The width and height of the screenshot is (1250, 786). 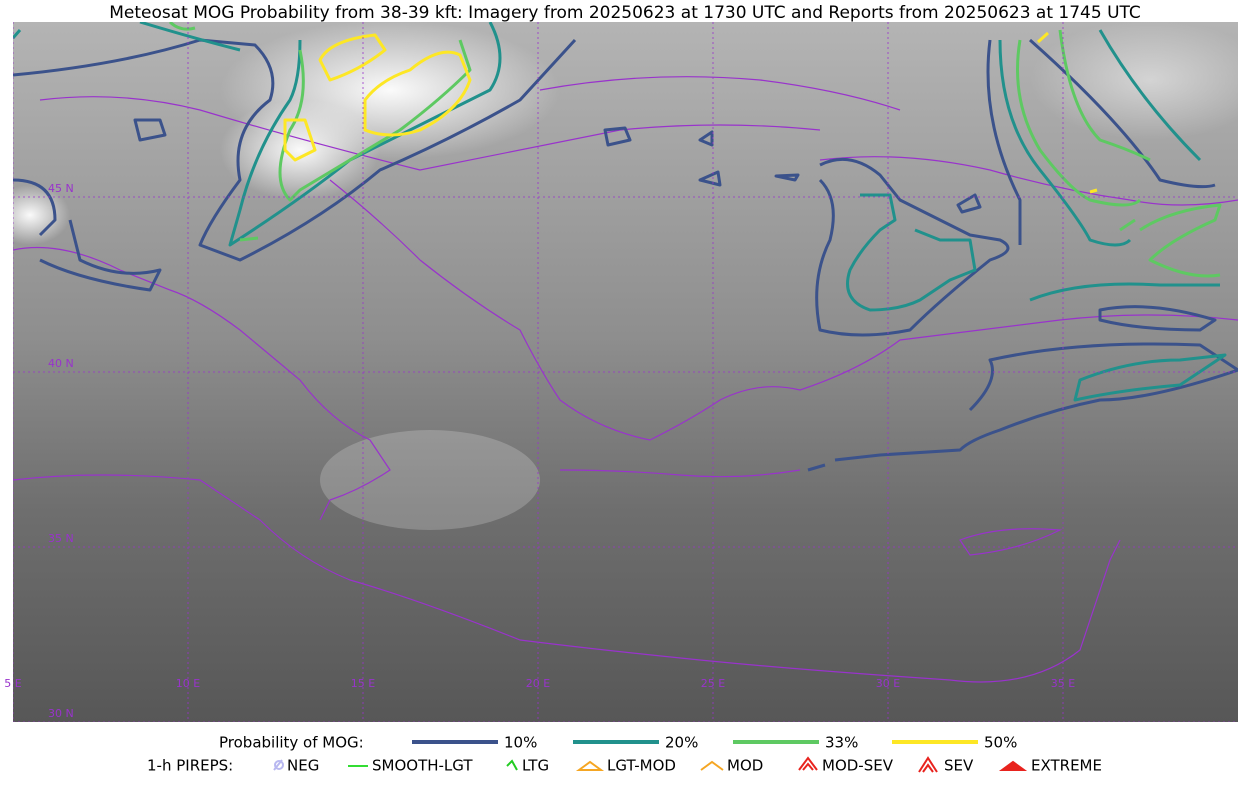 I want to click on legend-heading: 1-h PIREPS:, so click(x=190, y=766).